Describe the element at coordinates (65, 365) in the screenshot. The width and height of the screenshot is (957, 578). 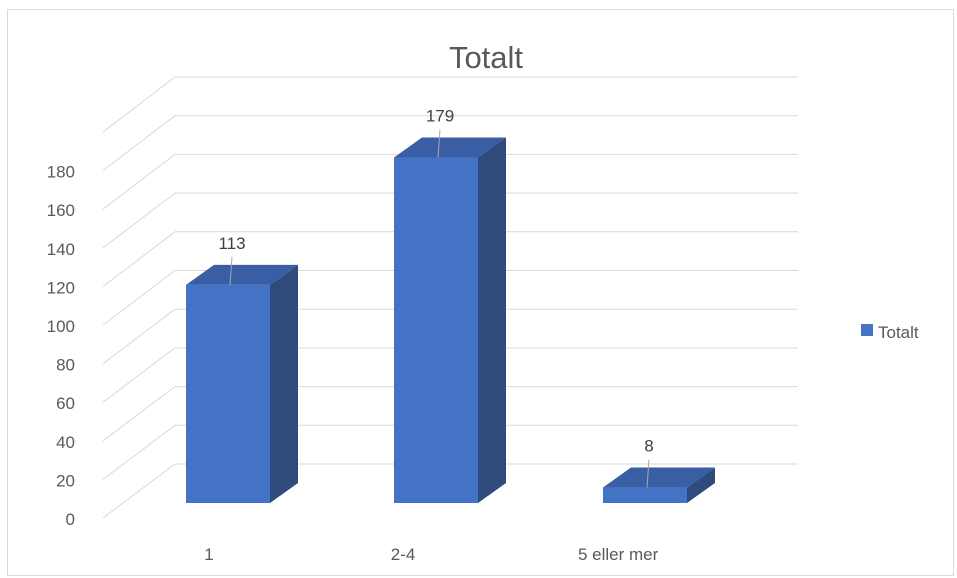
I see `y-tick-label: 80` at that location.